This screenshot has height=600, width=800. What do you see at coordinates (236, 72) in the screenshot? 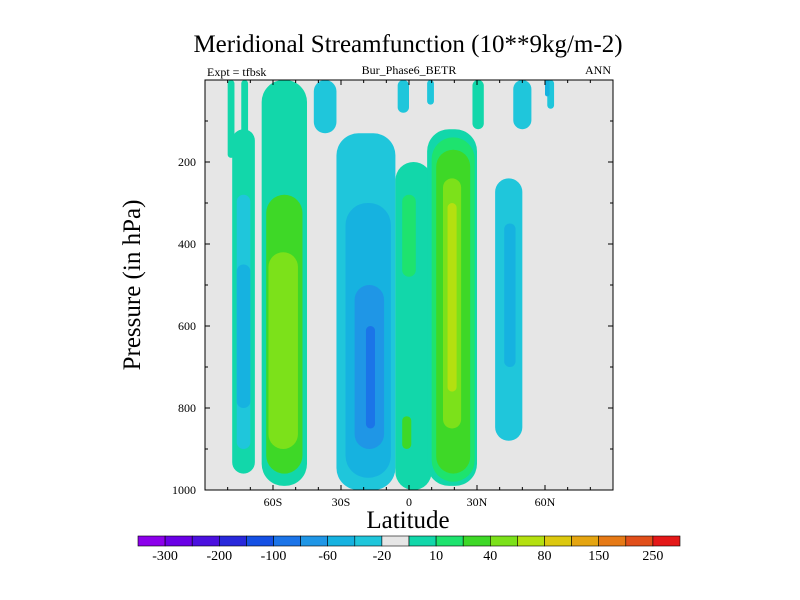
I see `experiment-label: Expt = tfbsk` at bounding box center [236, 72].